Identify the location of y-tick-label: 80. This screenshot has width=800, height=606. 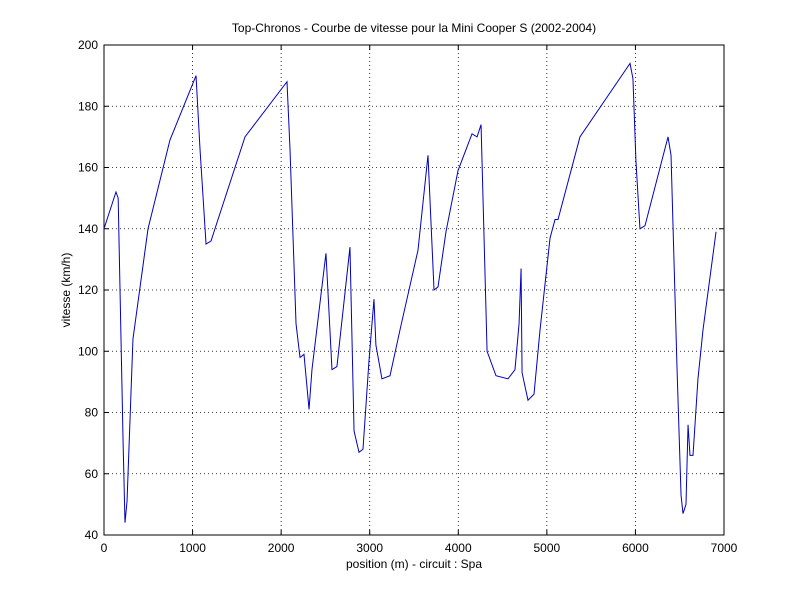
(92, 413).